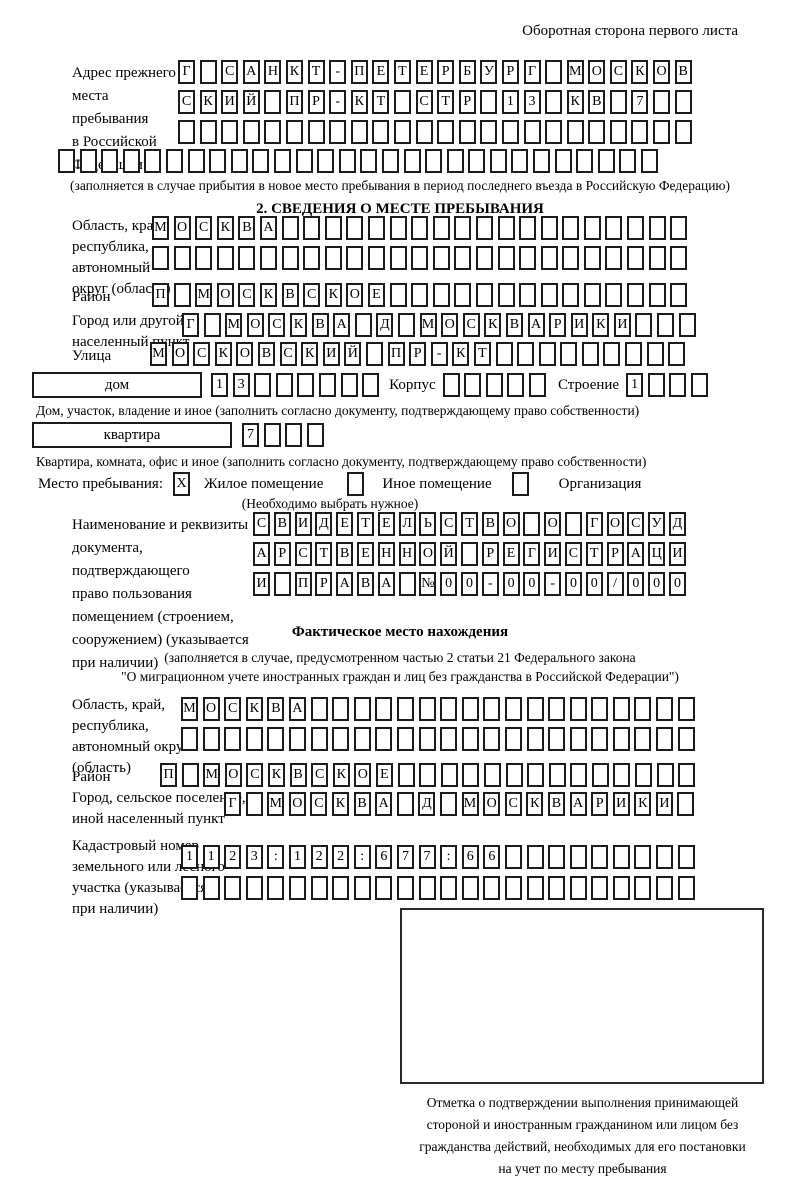 This screenshot has height=1180, width=800. I want to click on char-cell: 3, so click(241, 385).